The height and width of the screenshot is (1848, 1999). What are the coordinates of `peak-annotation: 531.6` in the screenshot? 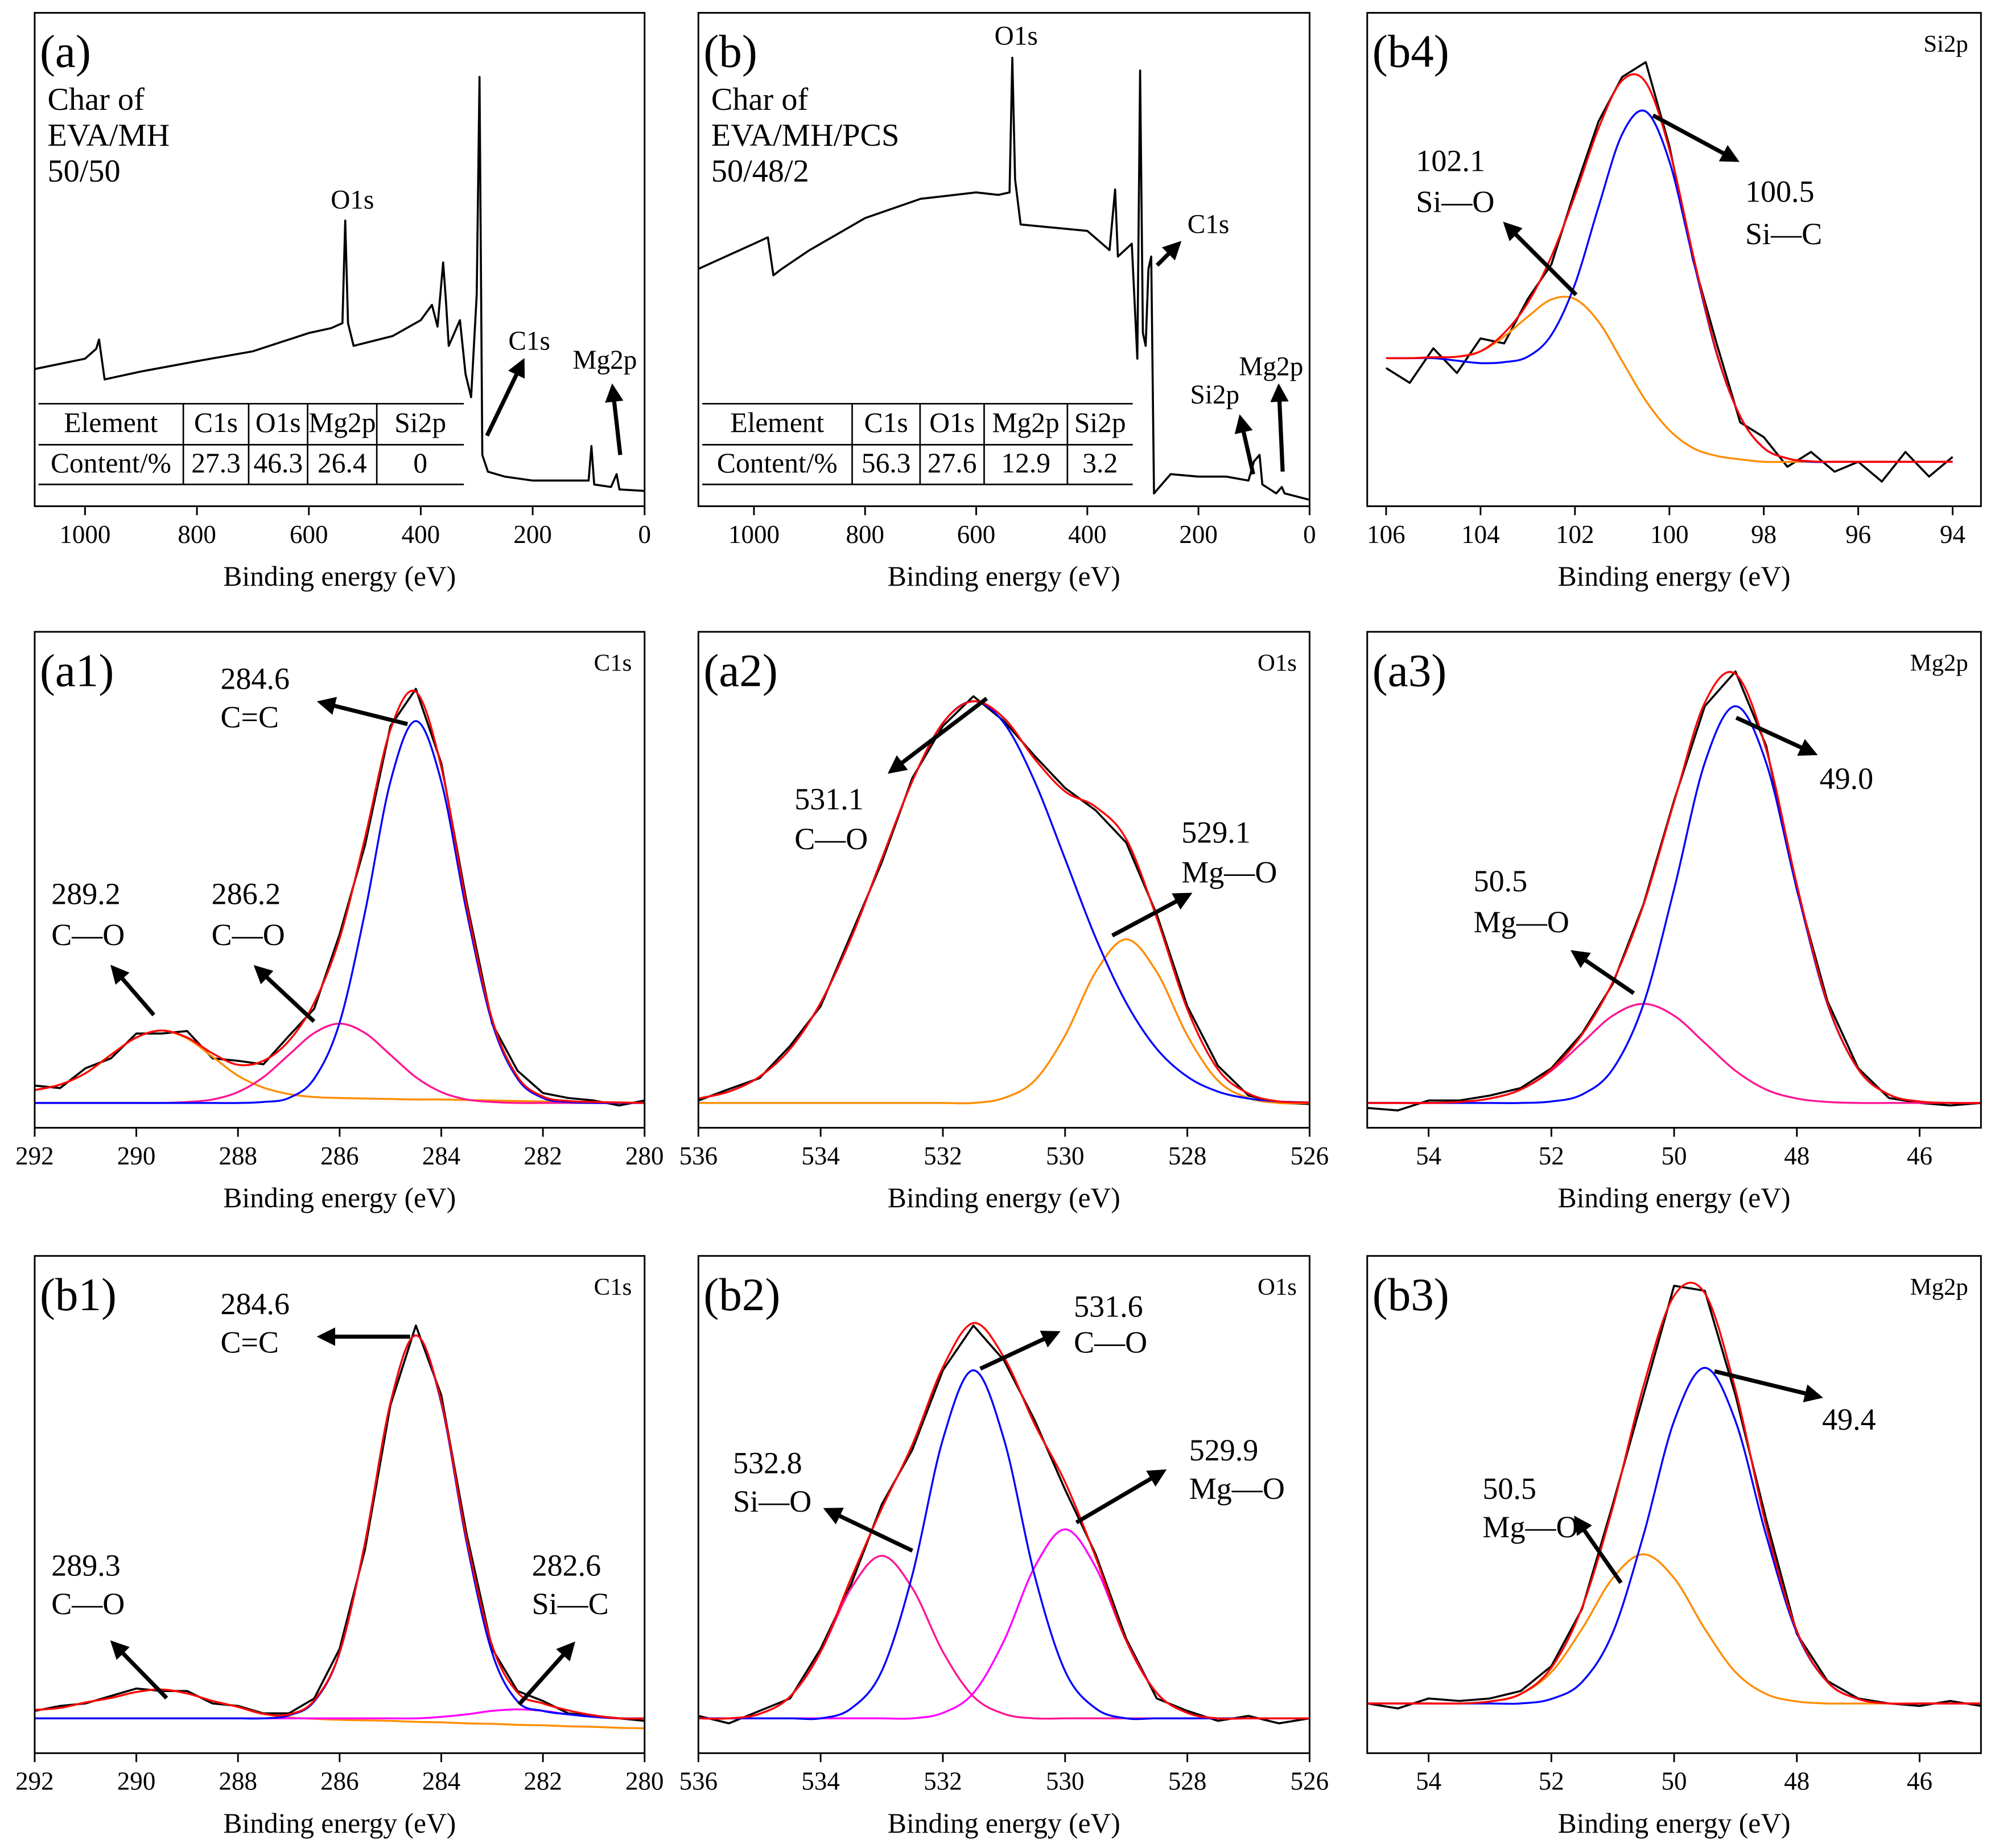 It's located at (1108, 1307).